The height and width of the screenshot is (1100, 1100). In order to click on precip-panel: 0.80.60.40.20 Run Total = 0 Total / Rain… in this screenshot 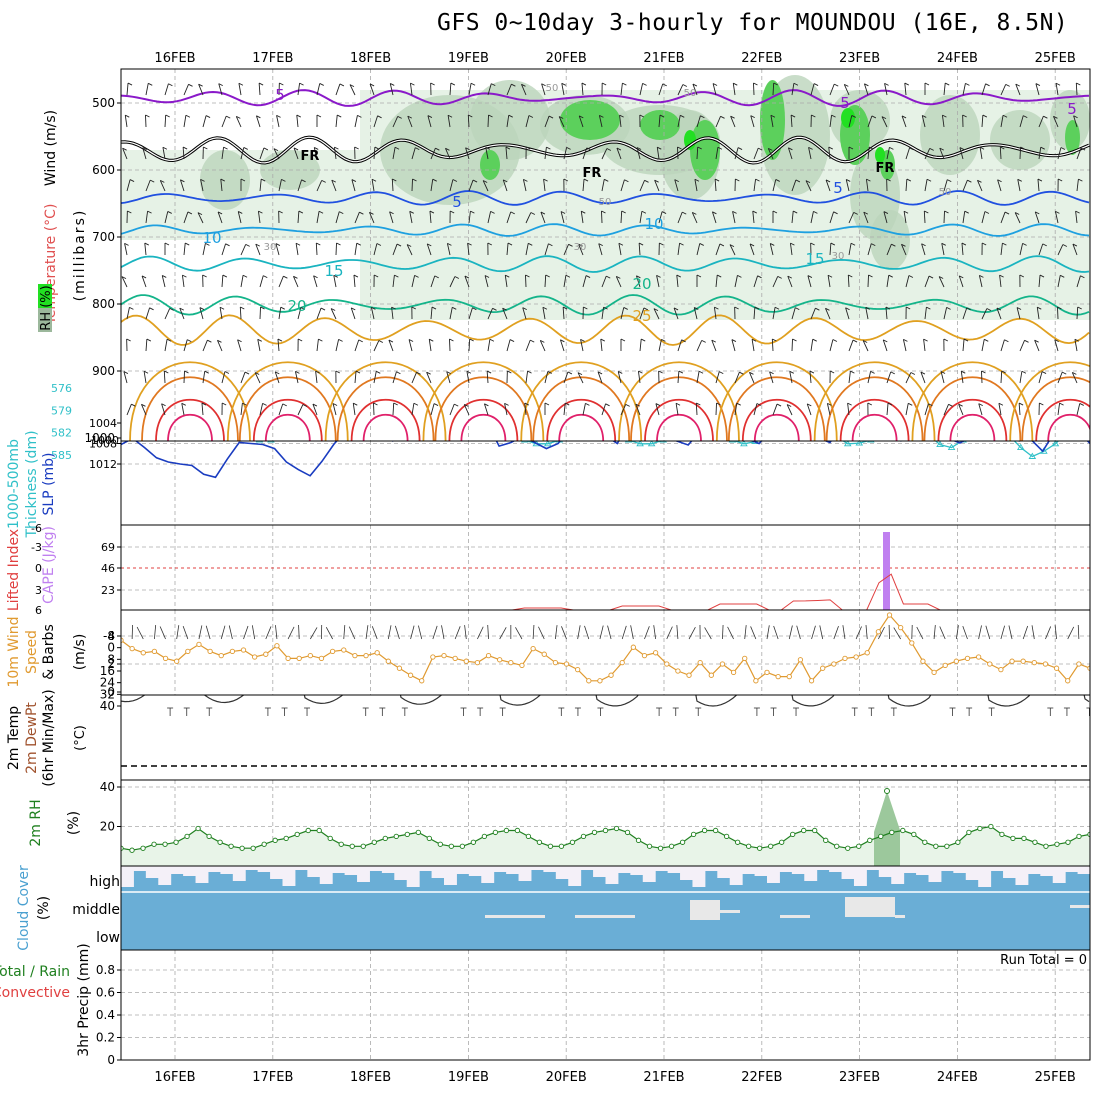, I will do `click(545, 1005)`.